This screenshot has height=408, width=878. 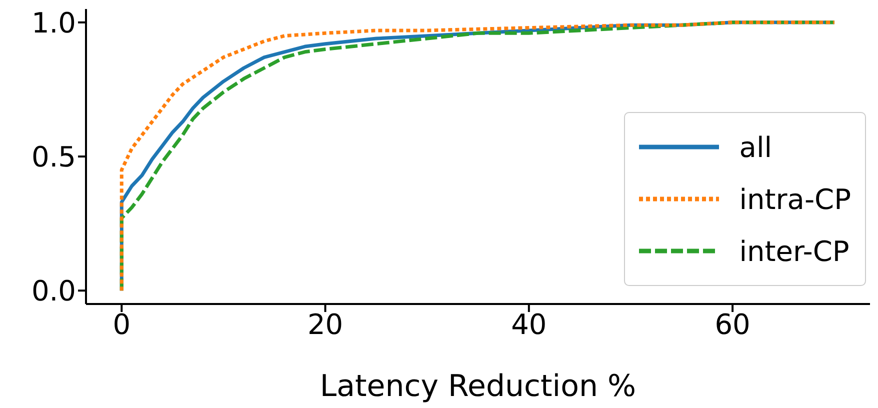 I want to click on x-tick-label: 40, so click(x=529, y=324).